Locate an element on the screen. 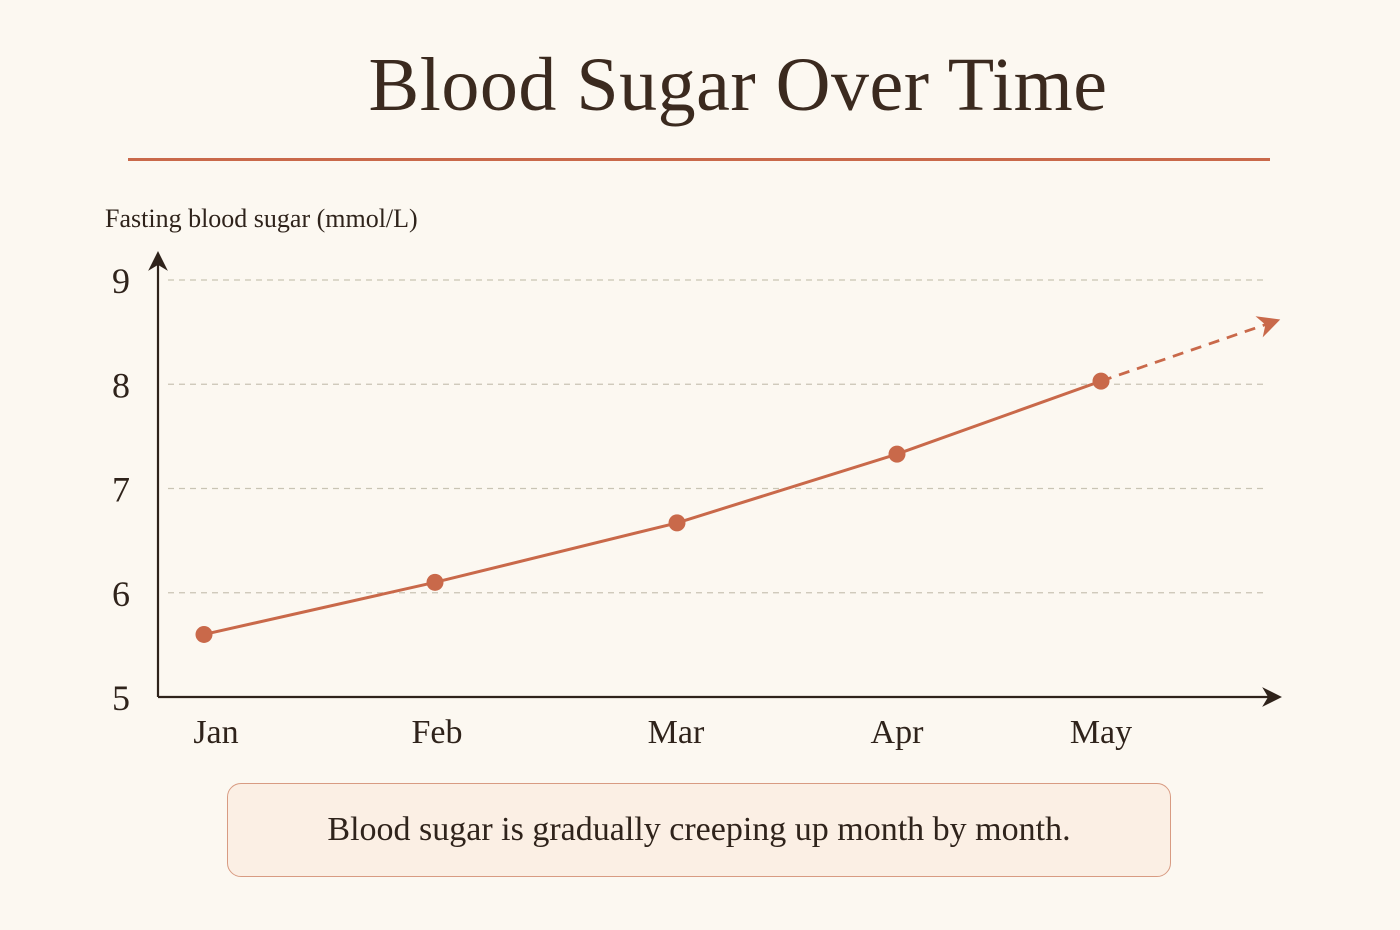  data-point-apr is located at coordinates (897, 454).